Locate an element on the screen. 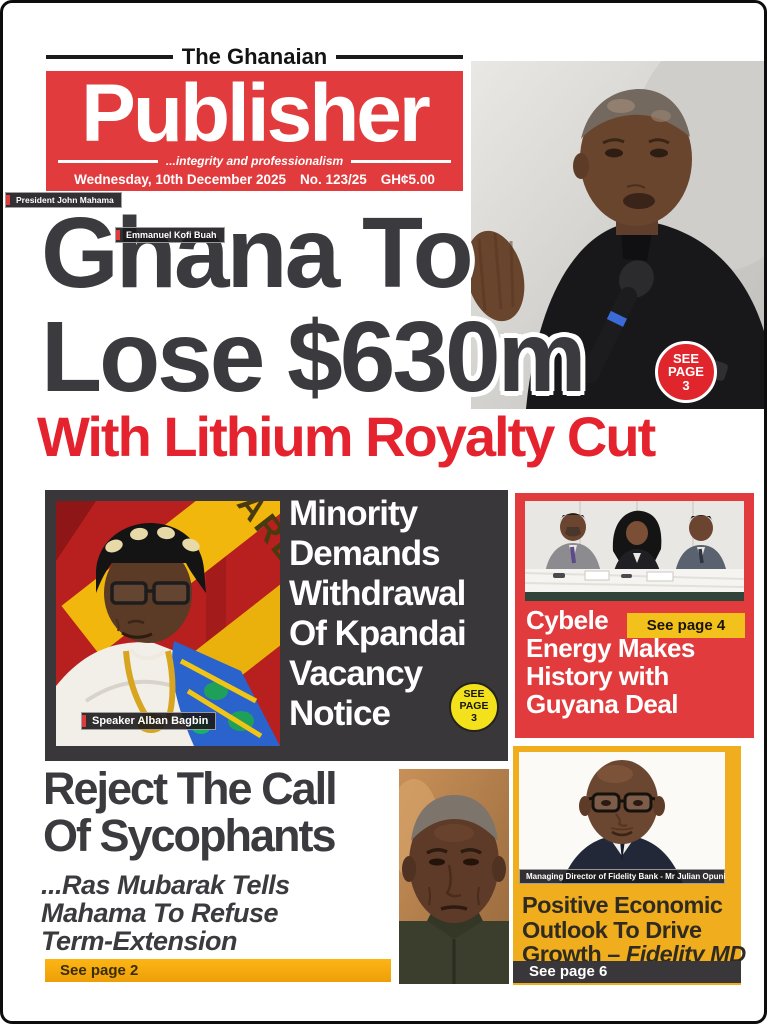 The image size is (767, 1024). mahama-photo-caption: President John Mahama is located at coordinates (63, 200).